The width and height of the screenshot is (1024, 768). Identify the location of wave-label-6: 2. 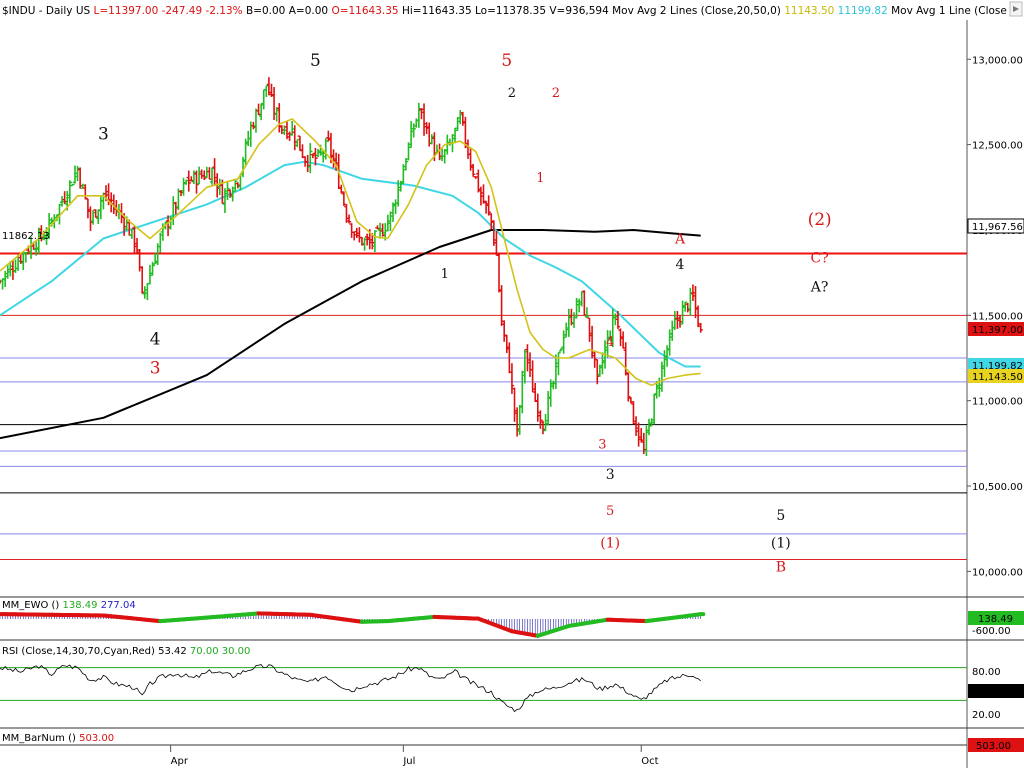
(556, 93).